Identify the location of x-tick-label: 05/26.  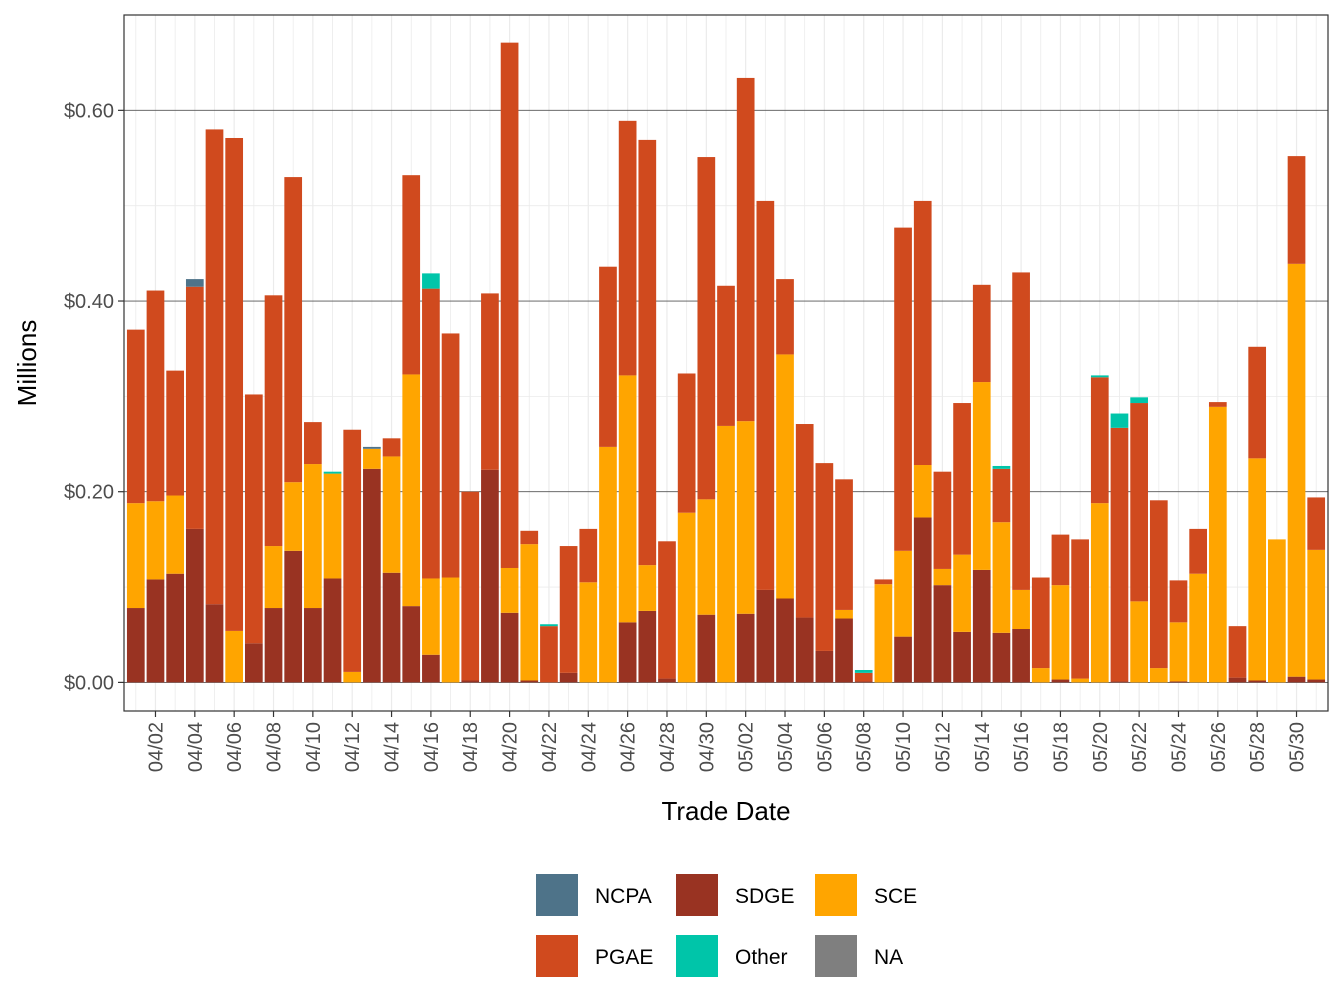
(1219, 747).